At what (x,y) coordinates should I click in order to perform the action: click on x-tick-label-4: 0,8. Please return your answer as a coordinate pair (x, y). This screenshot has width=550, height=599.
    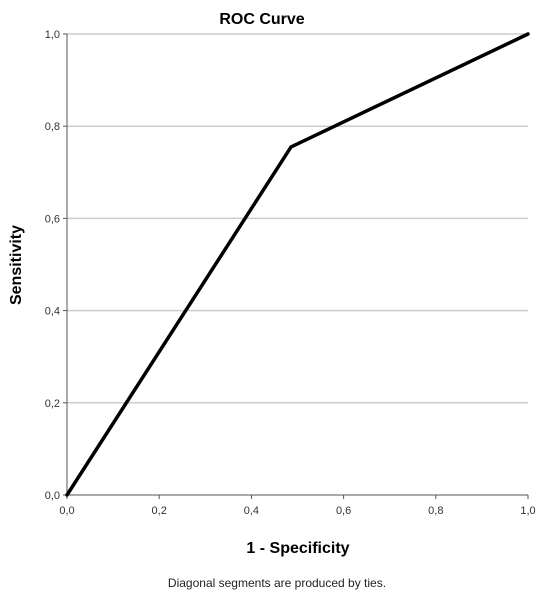
    Looking at the image, I should click on (435, 511).